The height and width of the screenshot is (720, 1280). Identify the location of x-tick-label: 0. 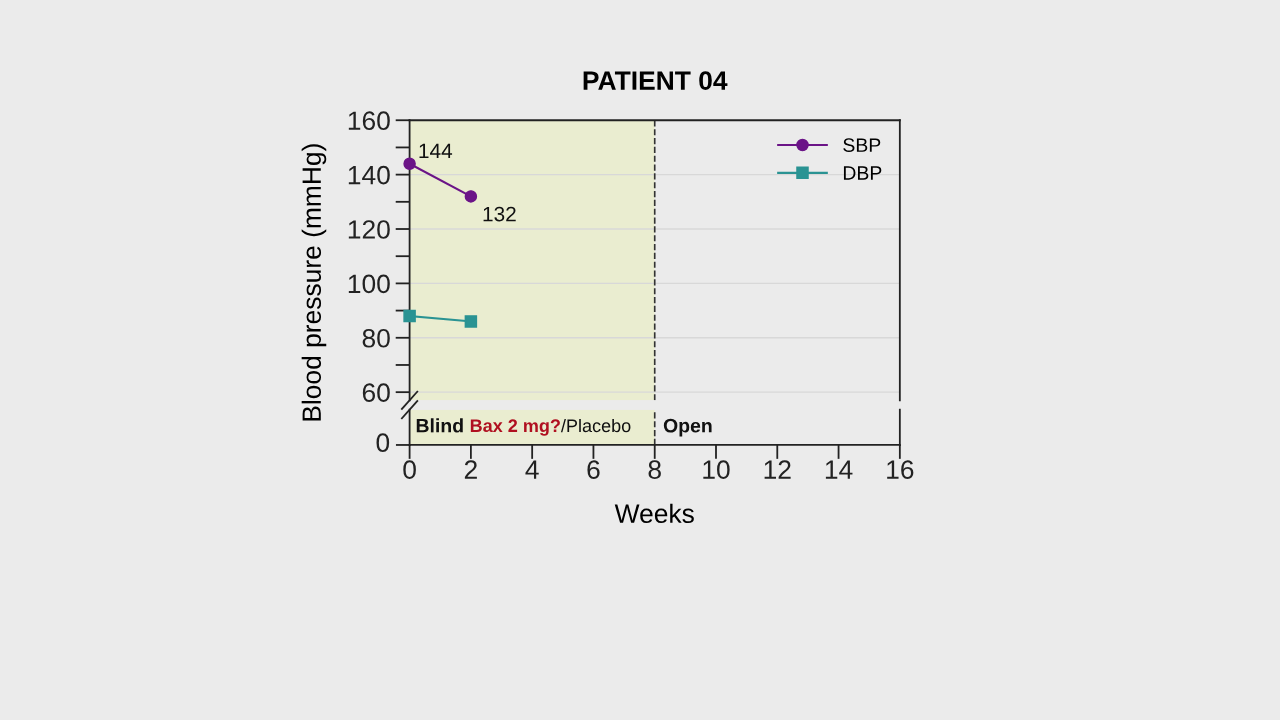
(409, 469).